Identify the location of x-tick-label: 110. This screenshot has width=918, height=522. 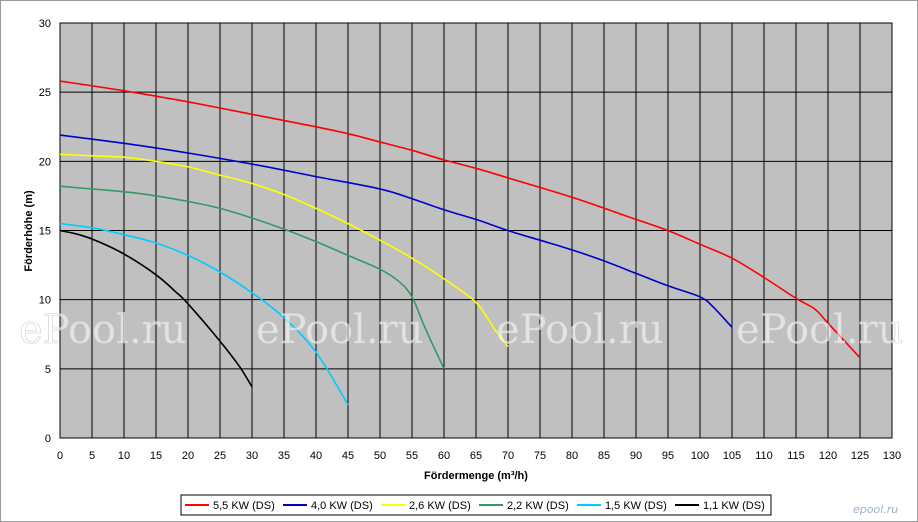
(764, 456).